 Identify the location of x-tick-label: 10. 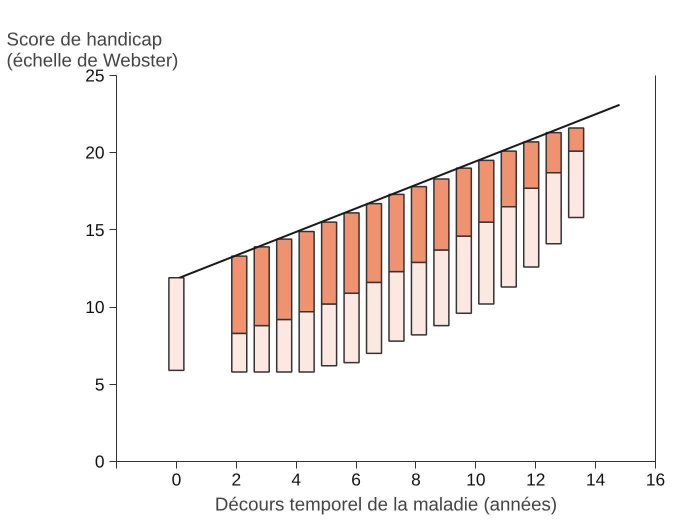
(476, 480).